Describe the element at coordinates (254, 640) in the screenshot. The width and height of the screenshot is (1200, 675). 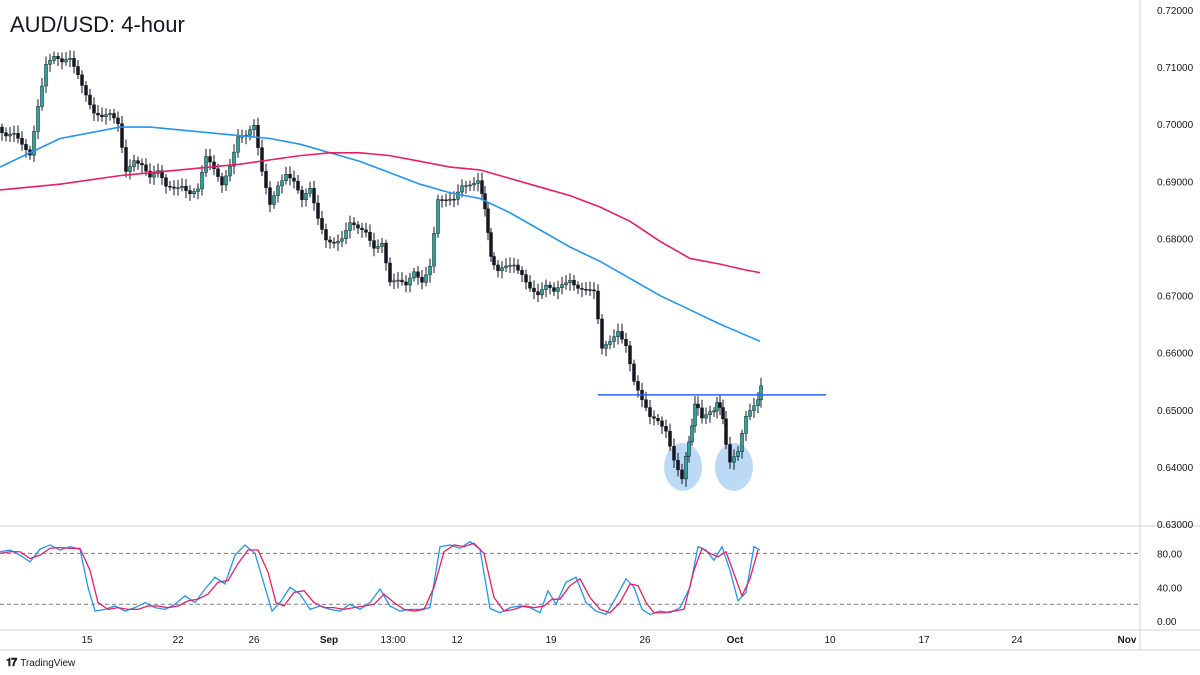
I see `time-tick-label: 26` at that location.